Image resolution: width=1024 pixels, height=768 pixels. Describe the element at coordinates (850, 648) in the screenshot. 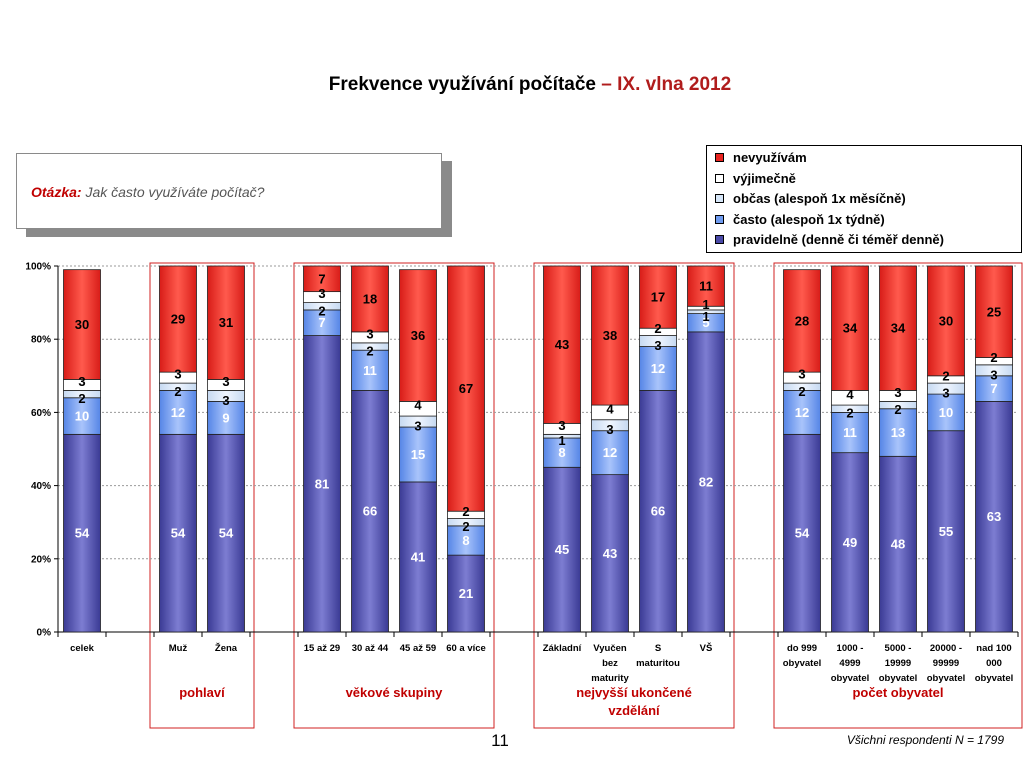

I see `category-label: 1000 -` at that location.